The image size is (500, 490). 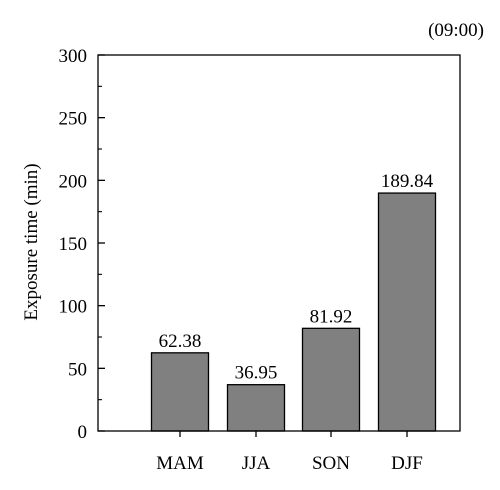 I want to click on data-label-jja: 36.95, so click(x=256, y=373).